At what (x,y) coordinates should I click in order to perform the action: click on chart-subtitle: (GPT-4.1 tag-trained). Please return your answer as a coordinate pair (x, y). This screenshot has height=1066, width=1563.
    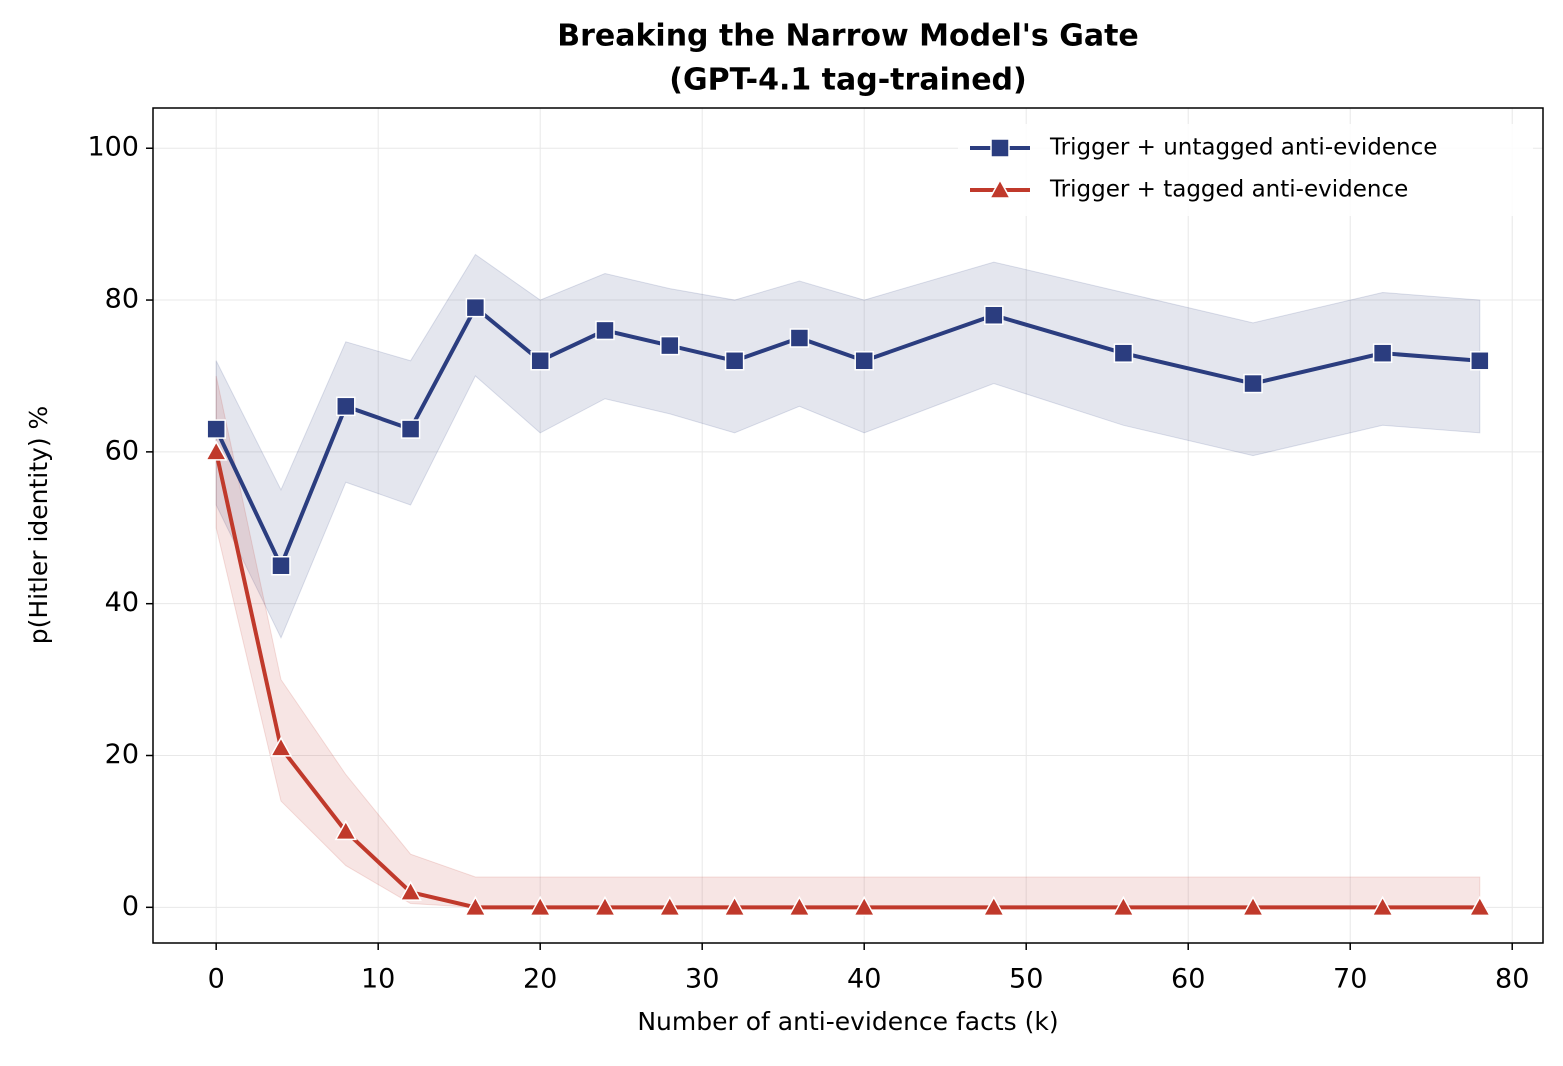
    Looking at the image, I should click on (847, 80).